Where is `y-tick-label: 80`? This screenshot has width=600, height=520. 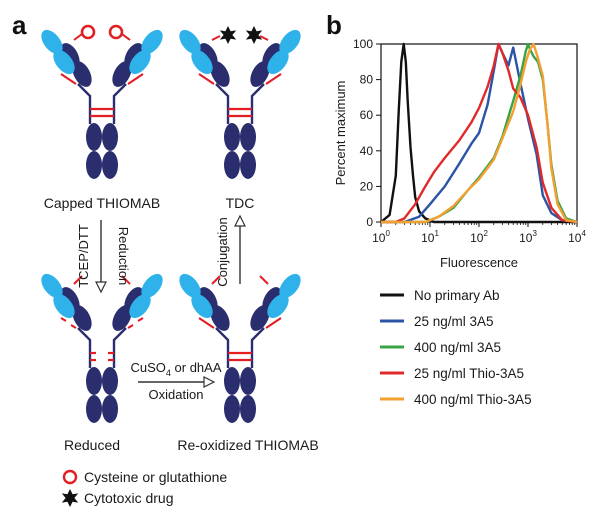
y-tick-label: 80 is located at coordinates (367, 80).